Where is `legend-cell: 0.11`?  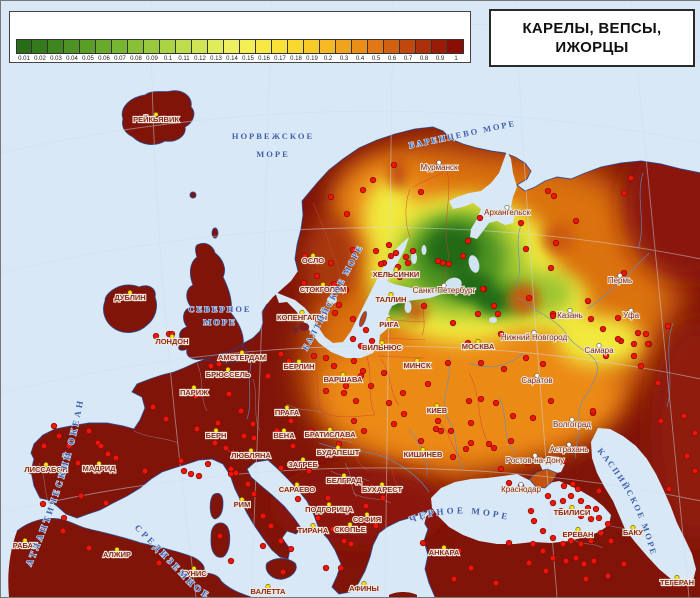 legend-cell: 0.11 is located at coordinates (184, 50).